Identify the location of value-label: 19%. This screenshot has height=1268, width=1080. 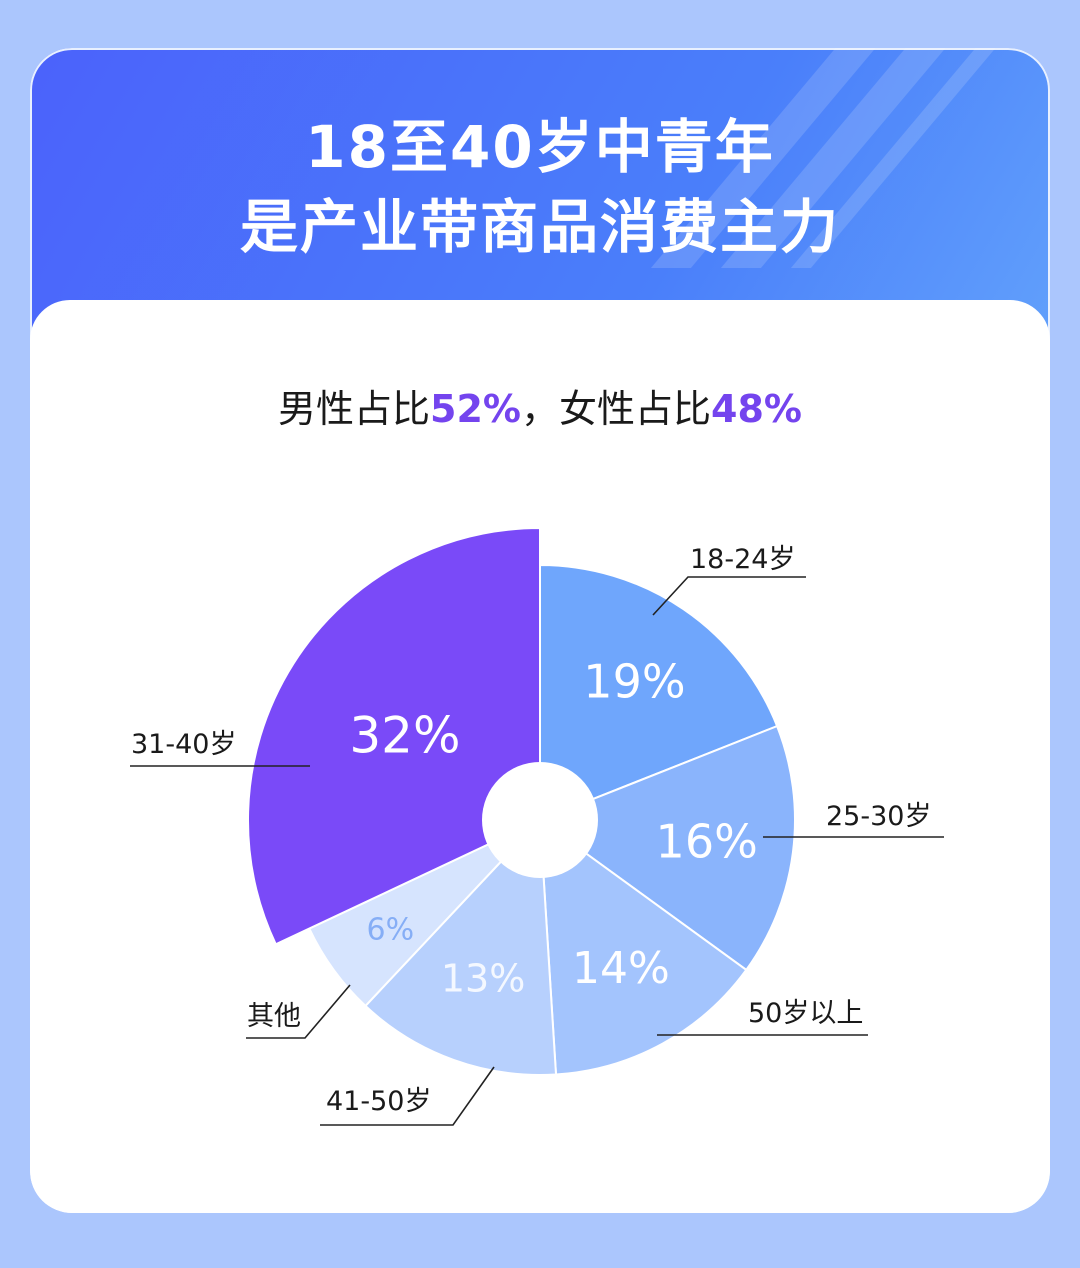
(634, 682).